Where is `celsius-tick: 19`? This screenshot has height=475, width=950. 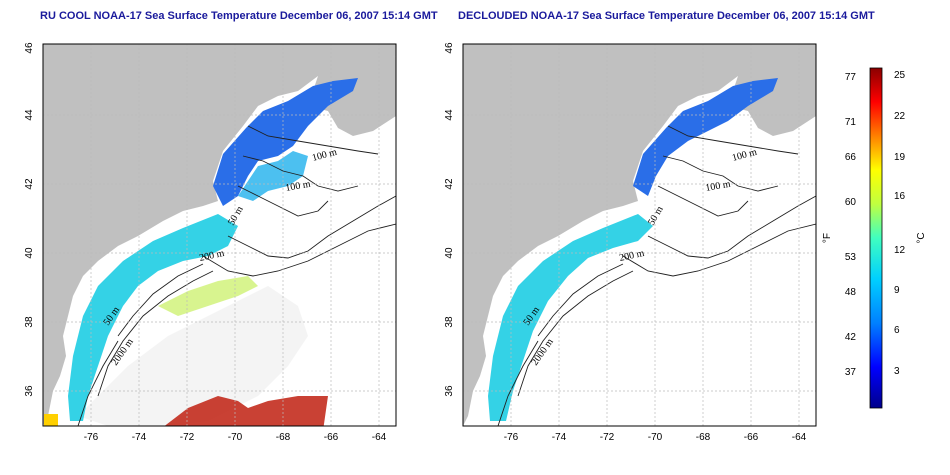
celsius-tick: 19 is located at coordinates (900, 157).